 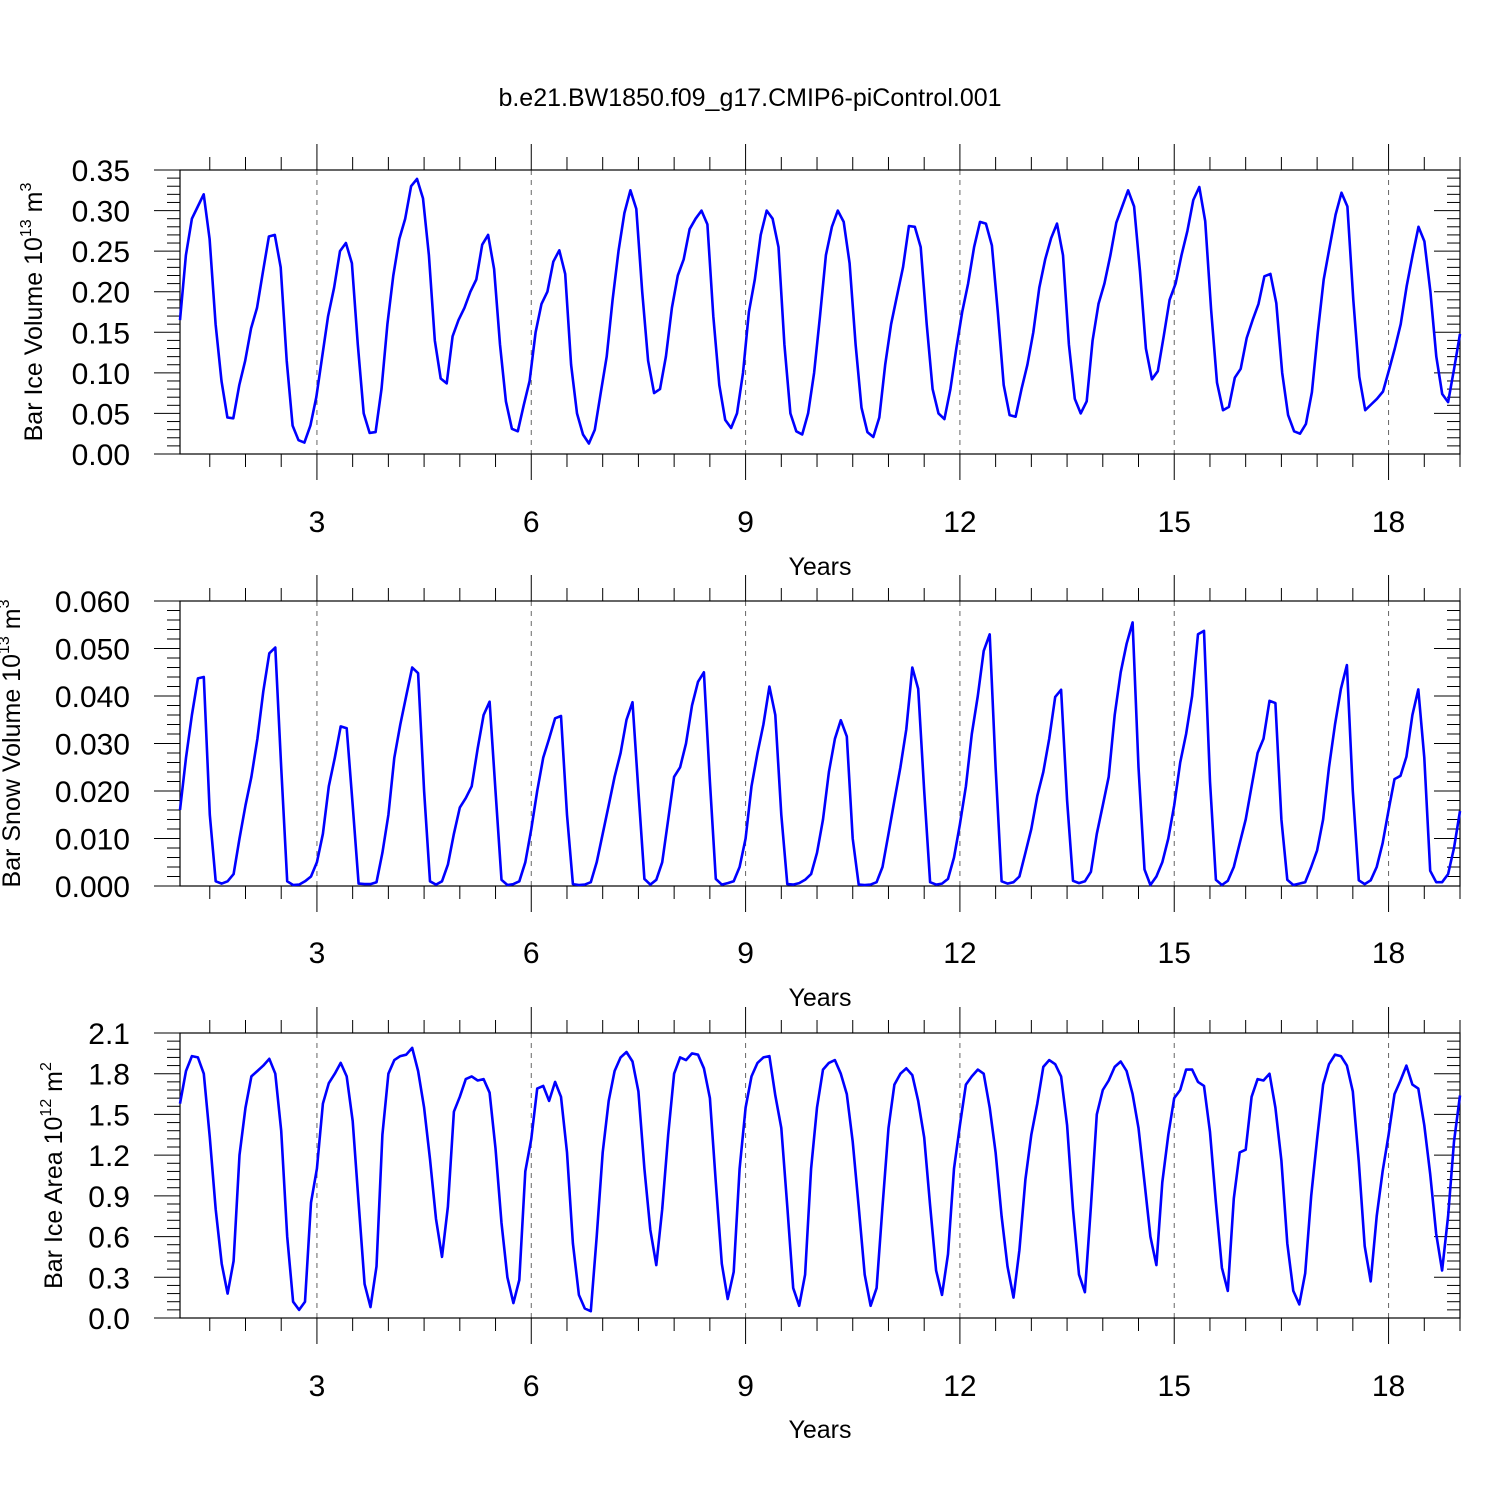 I want to click on y-tick-label: 0.00, so click(x=101, y=455).